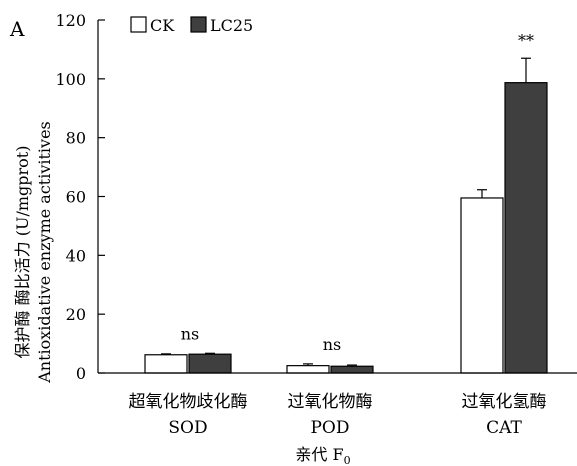 The height and width of the screenshot is (466, 577). Describe the element at coordinates (76, 197) in the screenshot. I see `y-tick-label: 60` at that location.